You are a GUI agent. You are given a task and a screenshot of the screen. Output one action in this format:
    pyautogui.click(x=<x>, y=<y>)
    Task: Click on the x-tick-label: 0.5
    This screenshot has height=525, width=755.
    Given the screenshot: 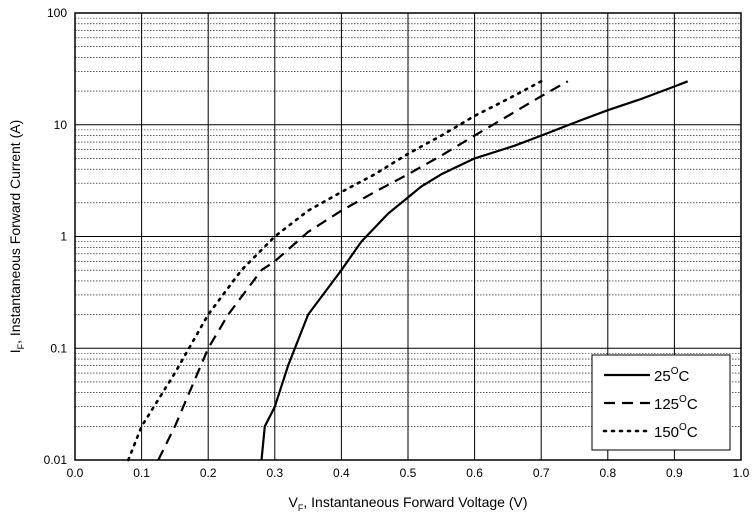 What is the action you would take?
    pyautogui.click(x=408, y=473)
    